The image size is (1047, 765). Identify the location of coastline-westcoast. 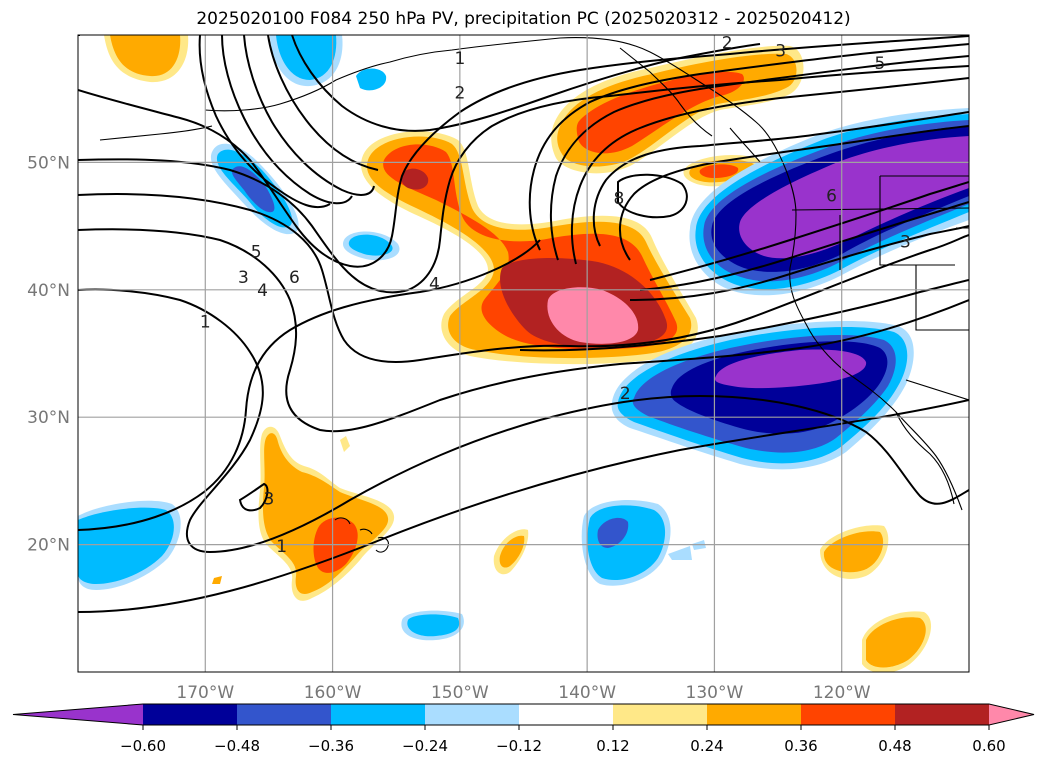
(876, 362).